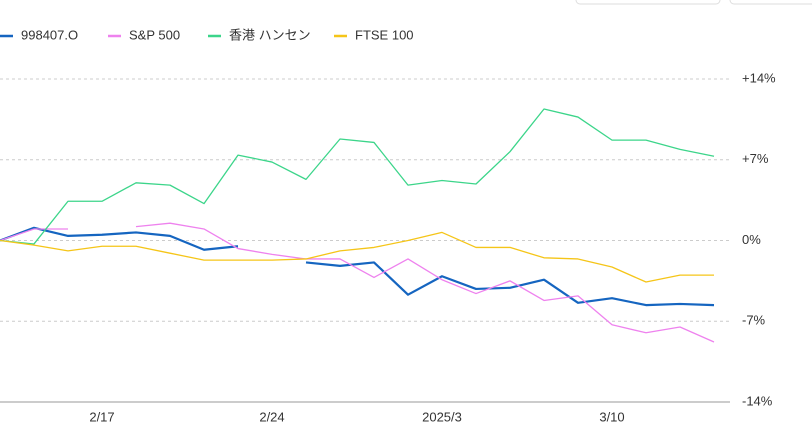 Image resolution: width=812 pixels, height=435 pixels. Describe the element at coordinates (442, 416) in the screenshot. I see `x-tick-label: 2025/3` at that location.